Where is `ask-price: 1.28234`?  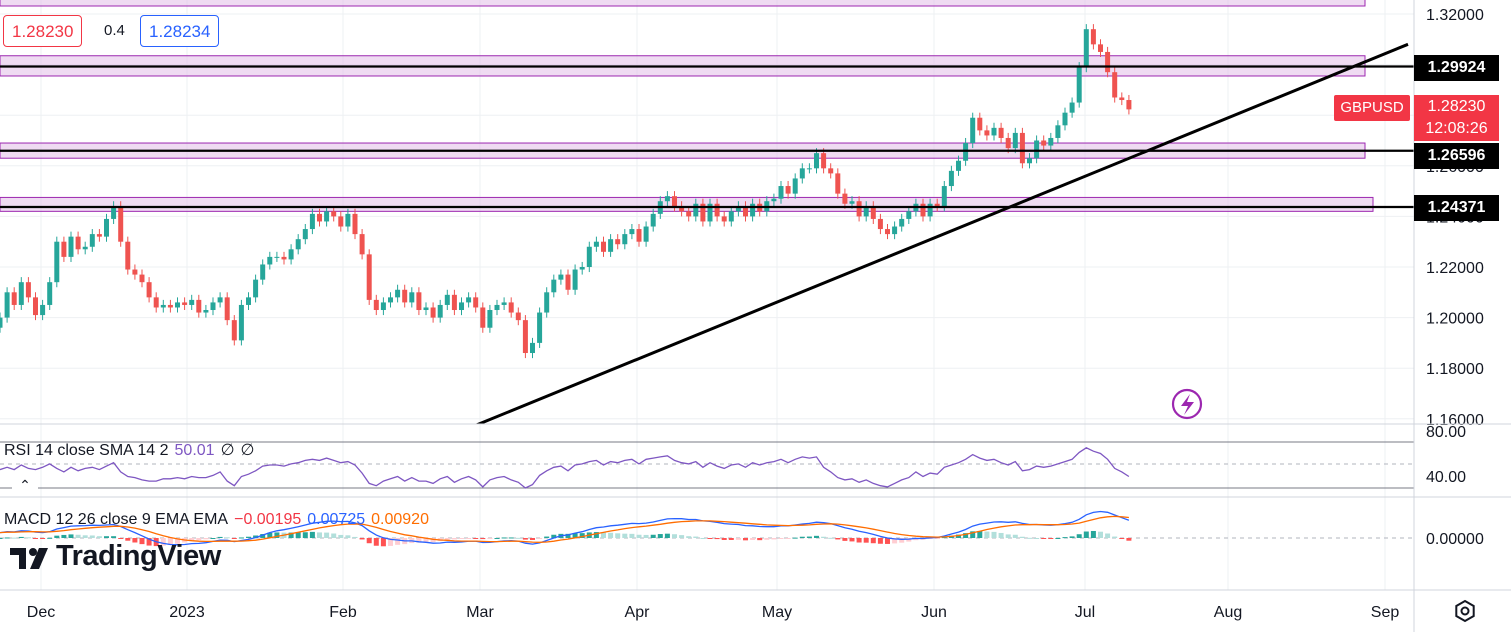 ask-price: 1.28234 is located at coordinates (180, 31).